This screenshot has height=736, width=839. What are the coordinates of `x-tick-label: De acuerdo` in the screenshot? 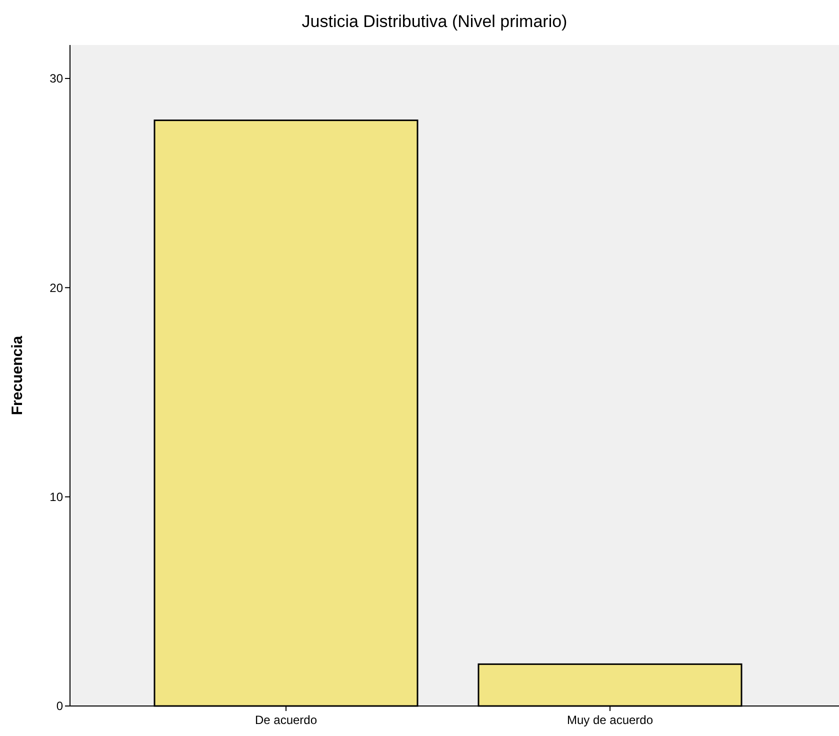 It's located at (286, 720).